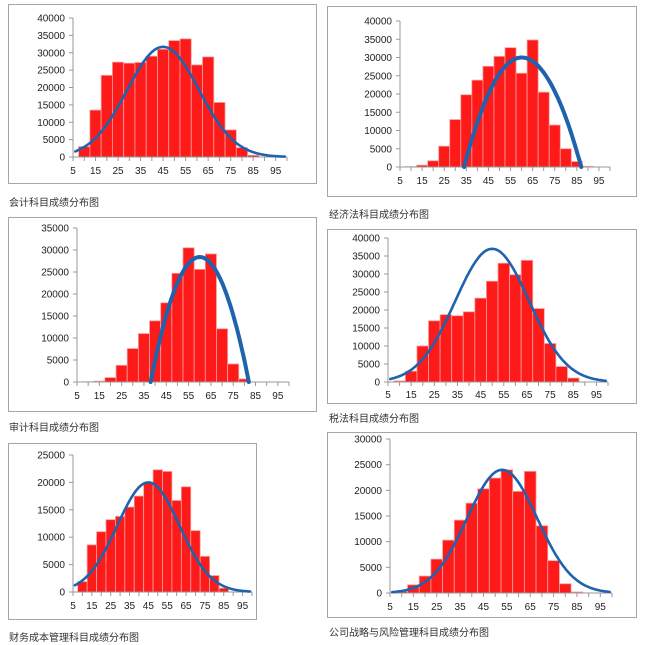 The height and width of the screenshot is (645, 646). What do you see at coordinates (379, 215) in the screenshot?
I see `chart-caption: 经济法科目成绩分布图` at bounding box center [379, 215].